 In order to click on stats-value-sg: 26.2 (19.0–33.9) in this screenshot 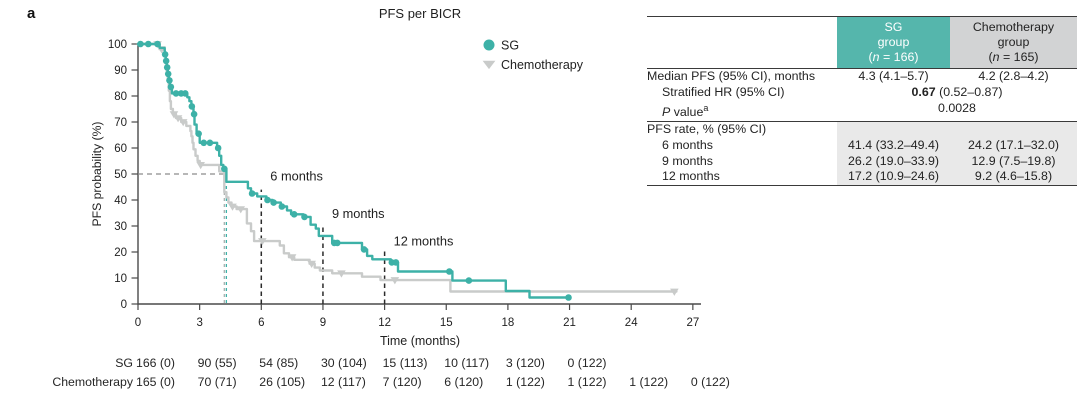, I will do `click(893, 161)`.